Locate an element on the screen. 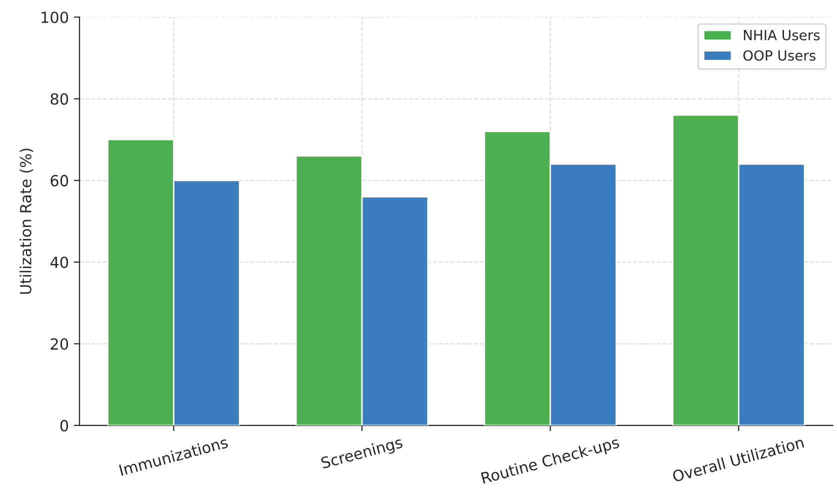 The height and width of the screenshot is (489, 837). y-tick-label: 60 is located at coordinates (59, 180).